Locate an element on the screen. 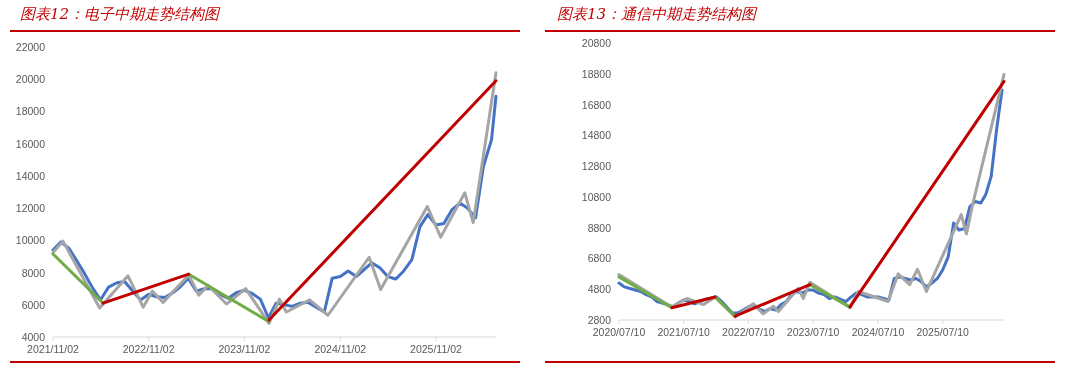 This screenshot has width=1065, height=387. y-tick-label: 8000 is located at coordinates (33, 272).